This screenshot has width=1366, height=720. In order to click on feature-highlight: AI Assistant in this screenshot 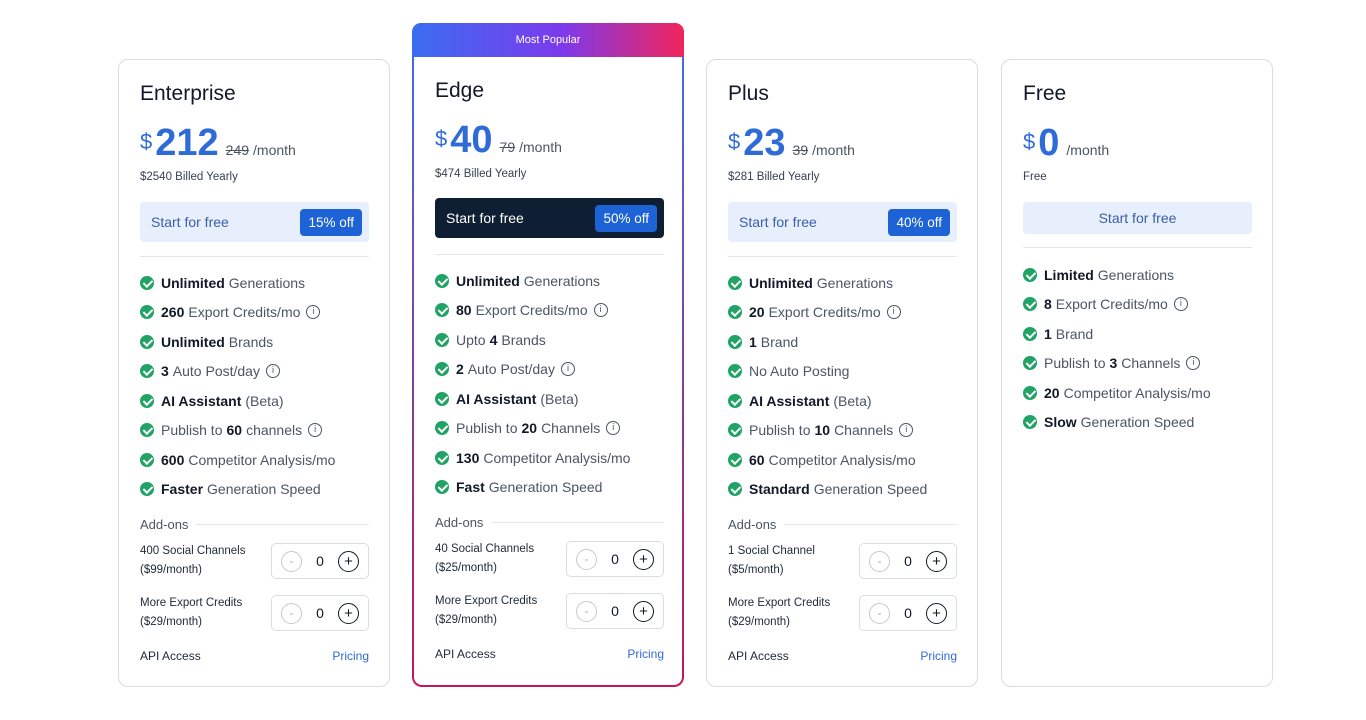, I will do `click(201, 400)`.